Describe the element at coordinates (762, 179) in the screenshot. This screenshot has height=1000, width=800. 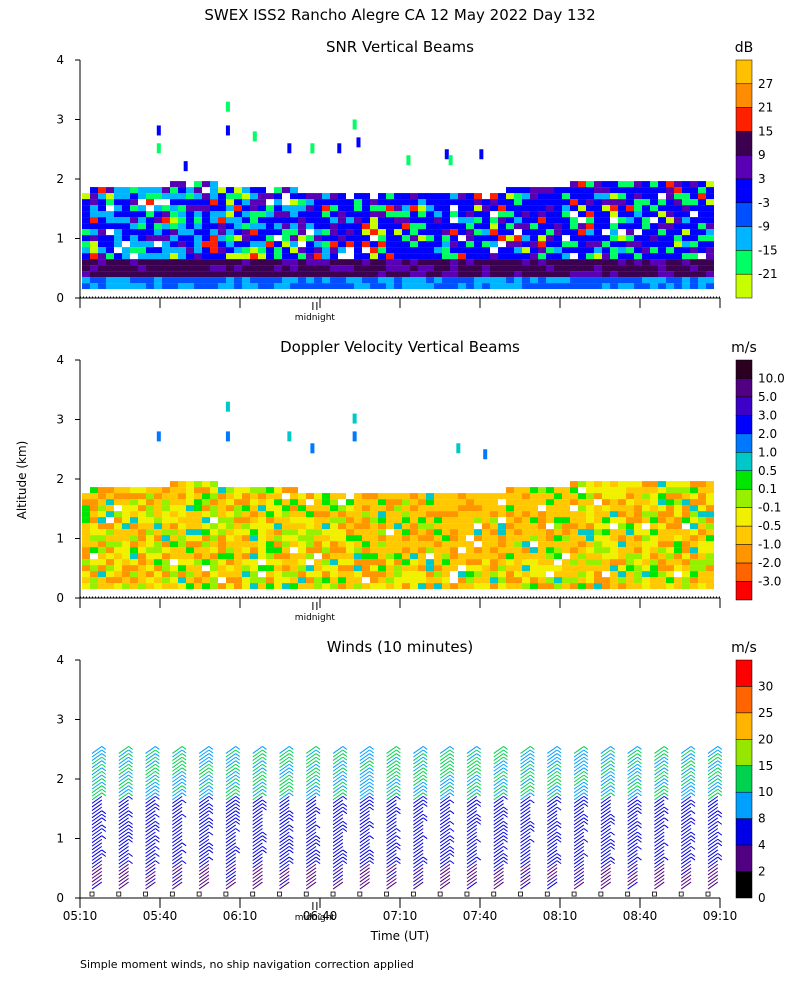
I see `colorbar-label: 3` at that location.